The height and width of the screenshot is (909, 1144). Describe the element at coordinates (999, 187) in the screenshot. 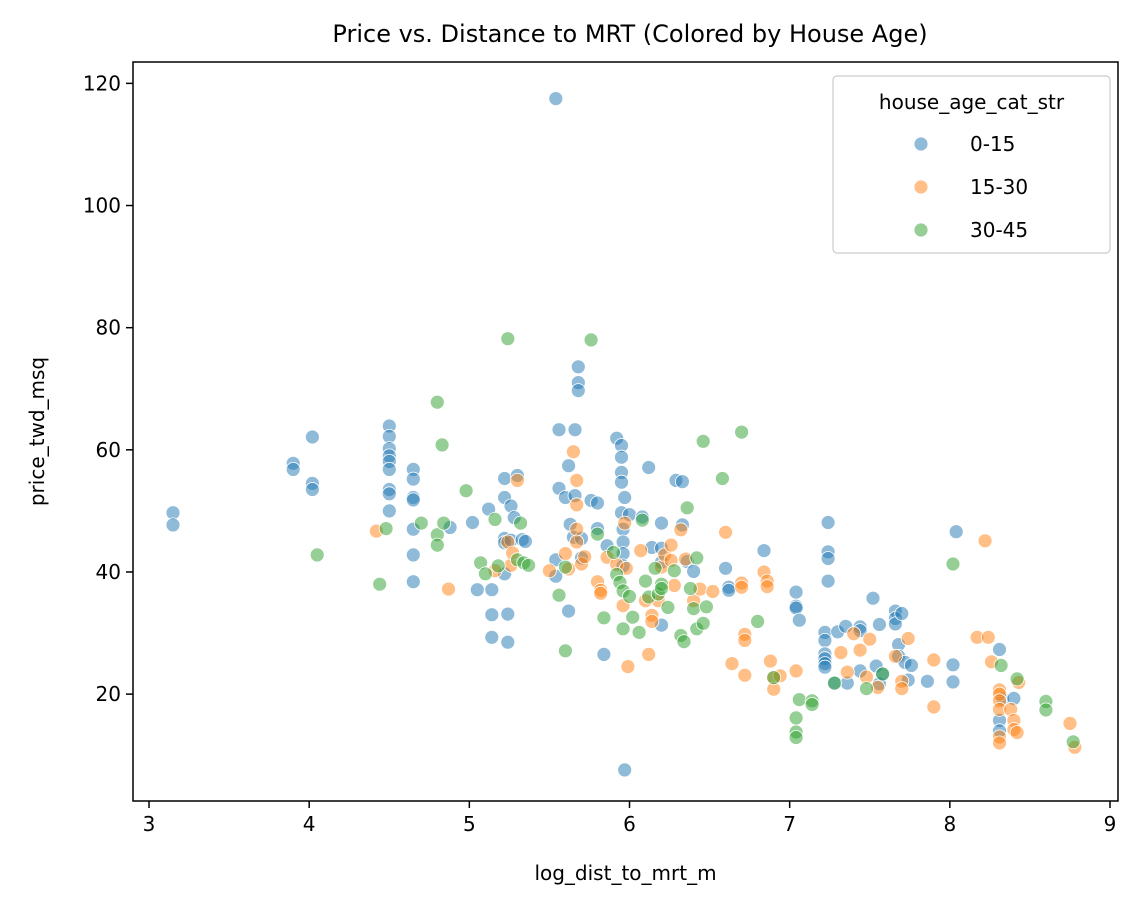

I see `legend-label: 15-30` at that location.